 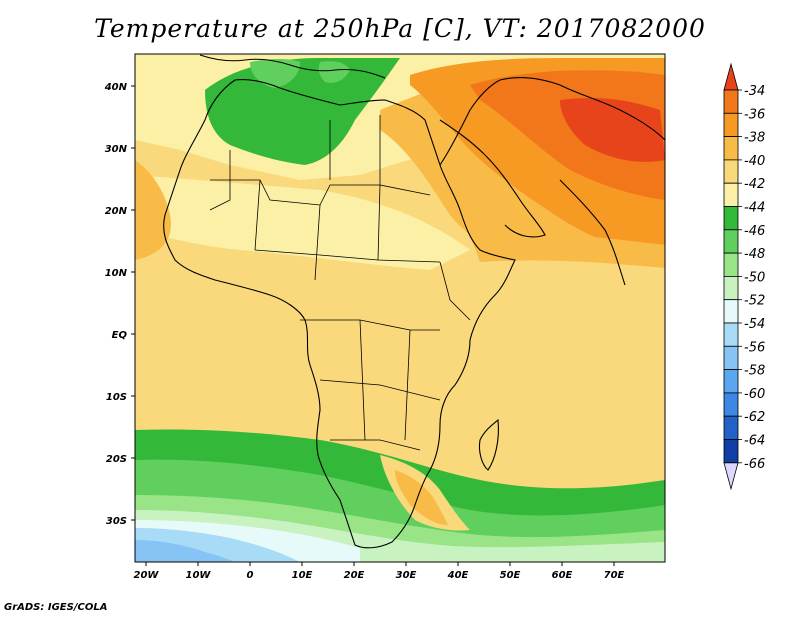 What do you see at coordinates (302, 575) in the screenshot?
I see `lon-tick-label: 10E` at bounding box center [302, 575].